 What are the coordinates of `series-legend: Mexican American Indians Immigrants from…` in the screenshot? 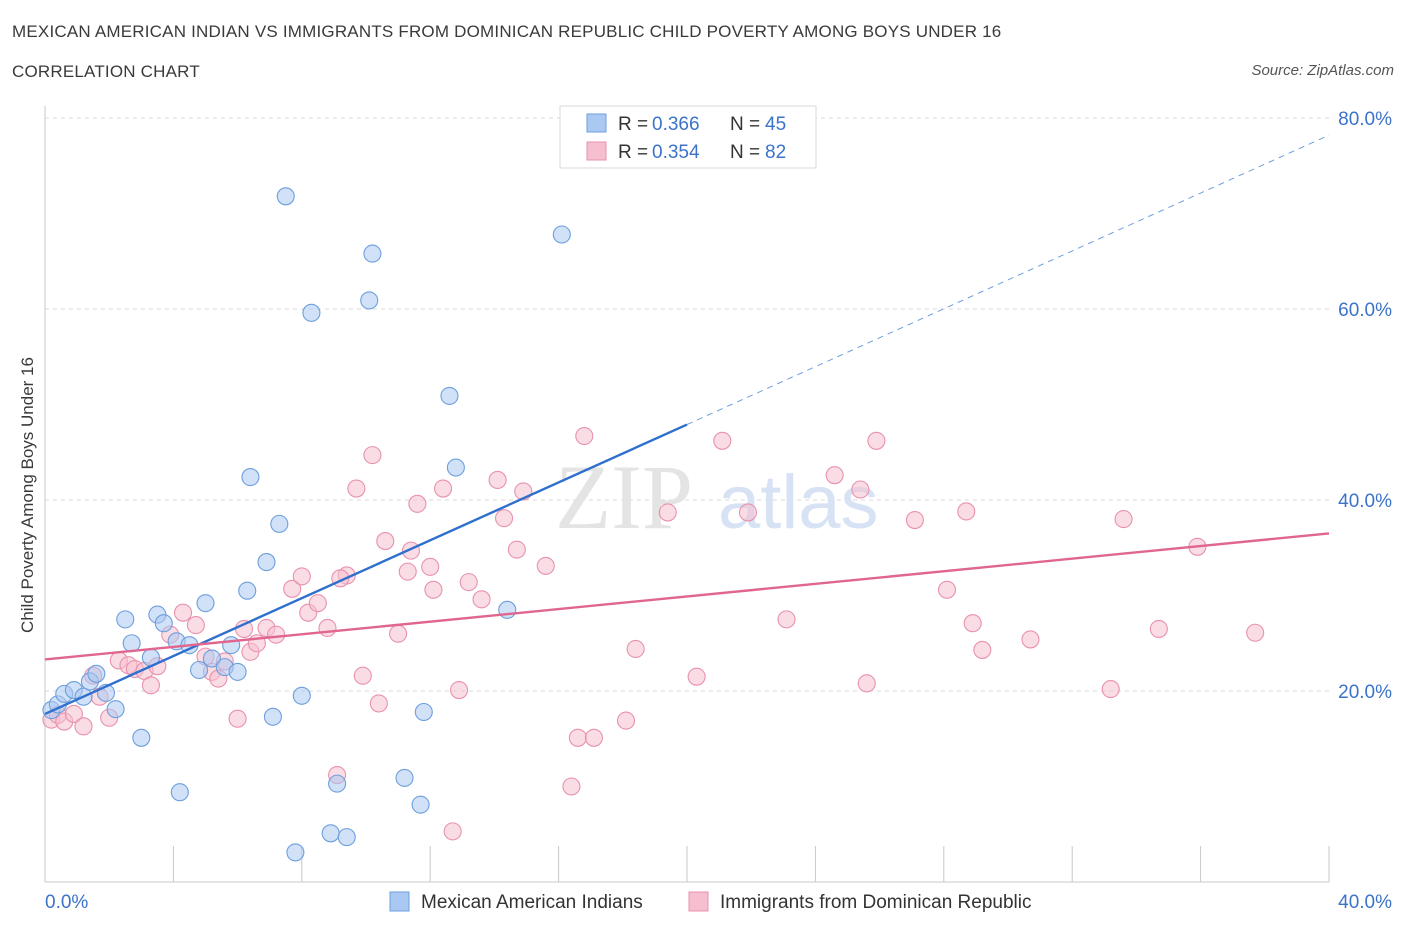 It's located at (710, 902).